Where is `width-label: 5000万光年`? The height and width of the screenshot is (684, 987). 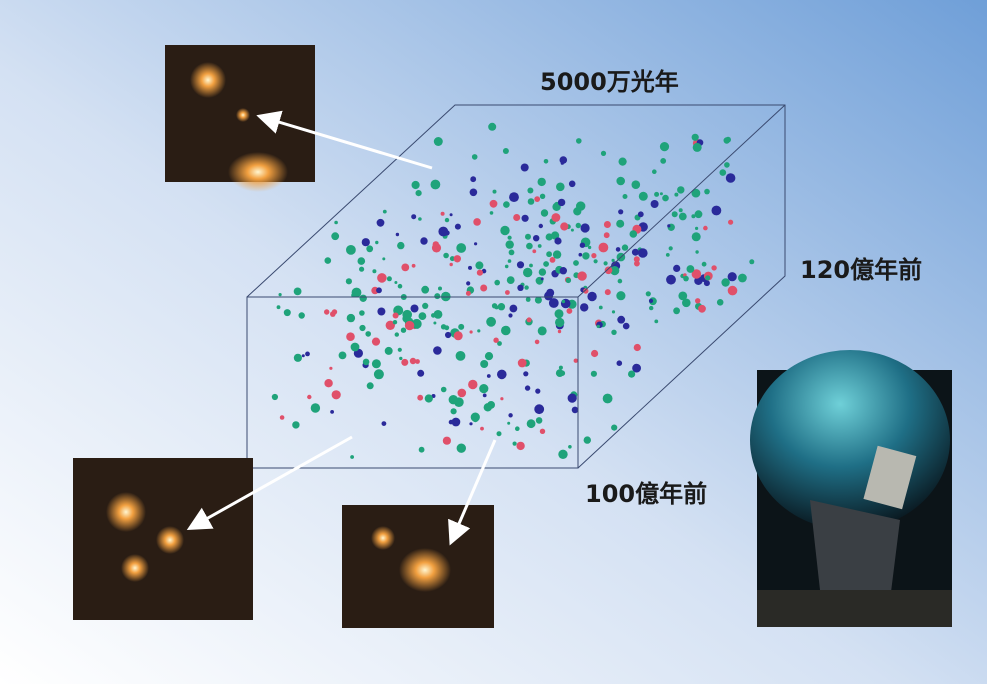 width-label: 5000万光年 is located at coordinates (609, 82).